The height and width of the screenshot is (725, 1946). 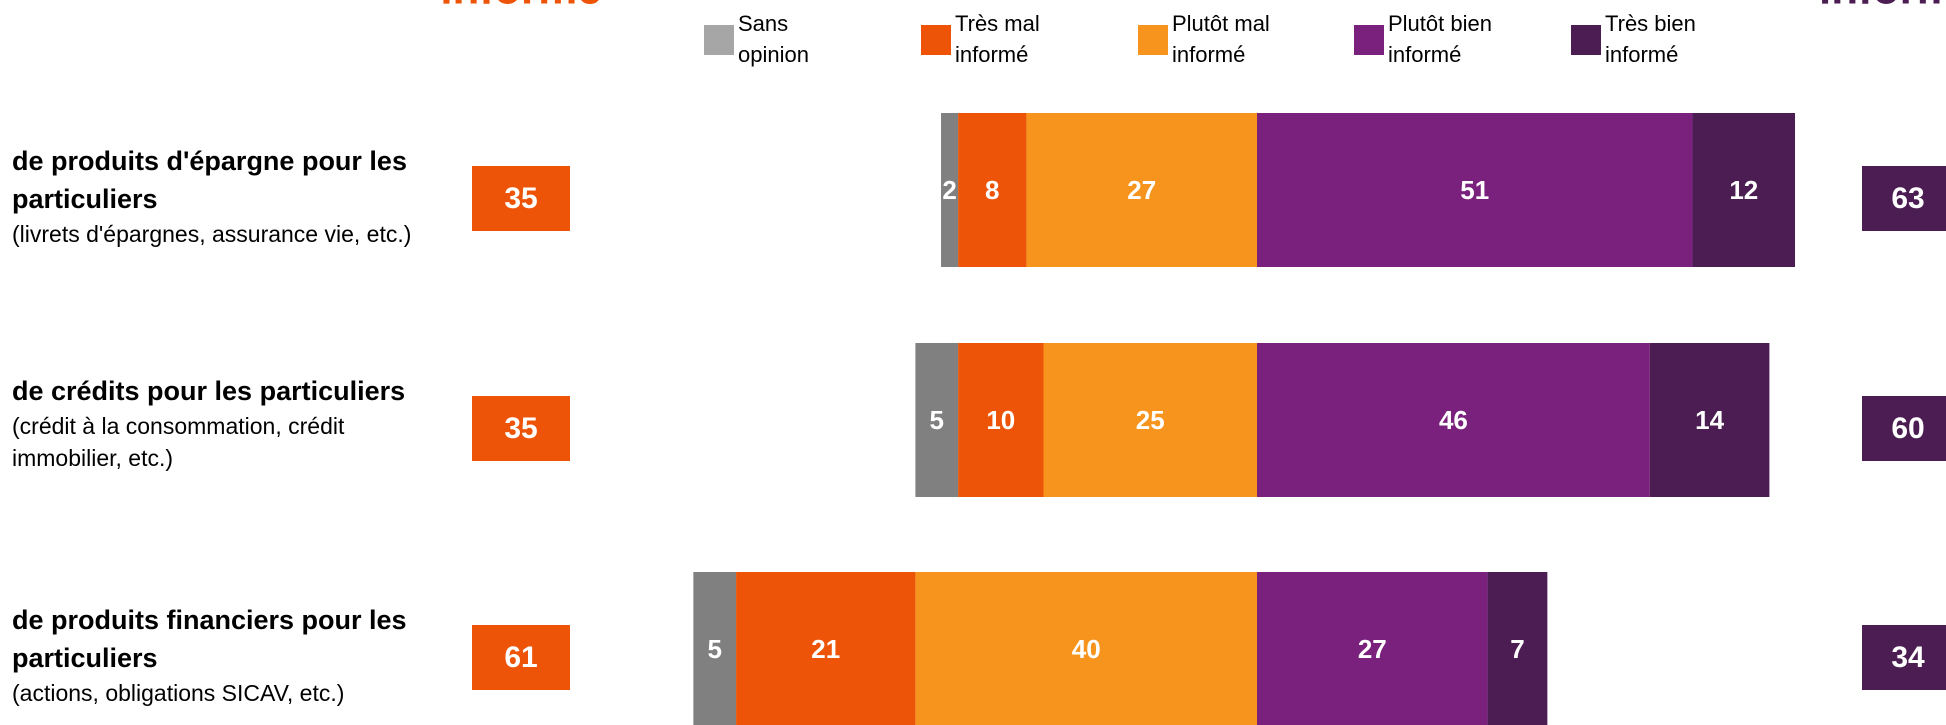 I want to click on value-label: 12, so click(x=1743, y=190).